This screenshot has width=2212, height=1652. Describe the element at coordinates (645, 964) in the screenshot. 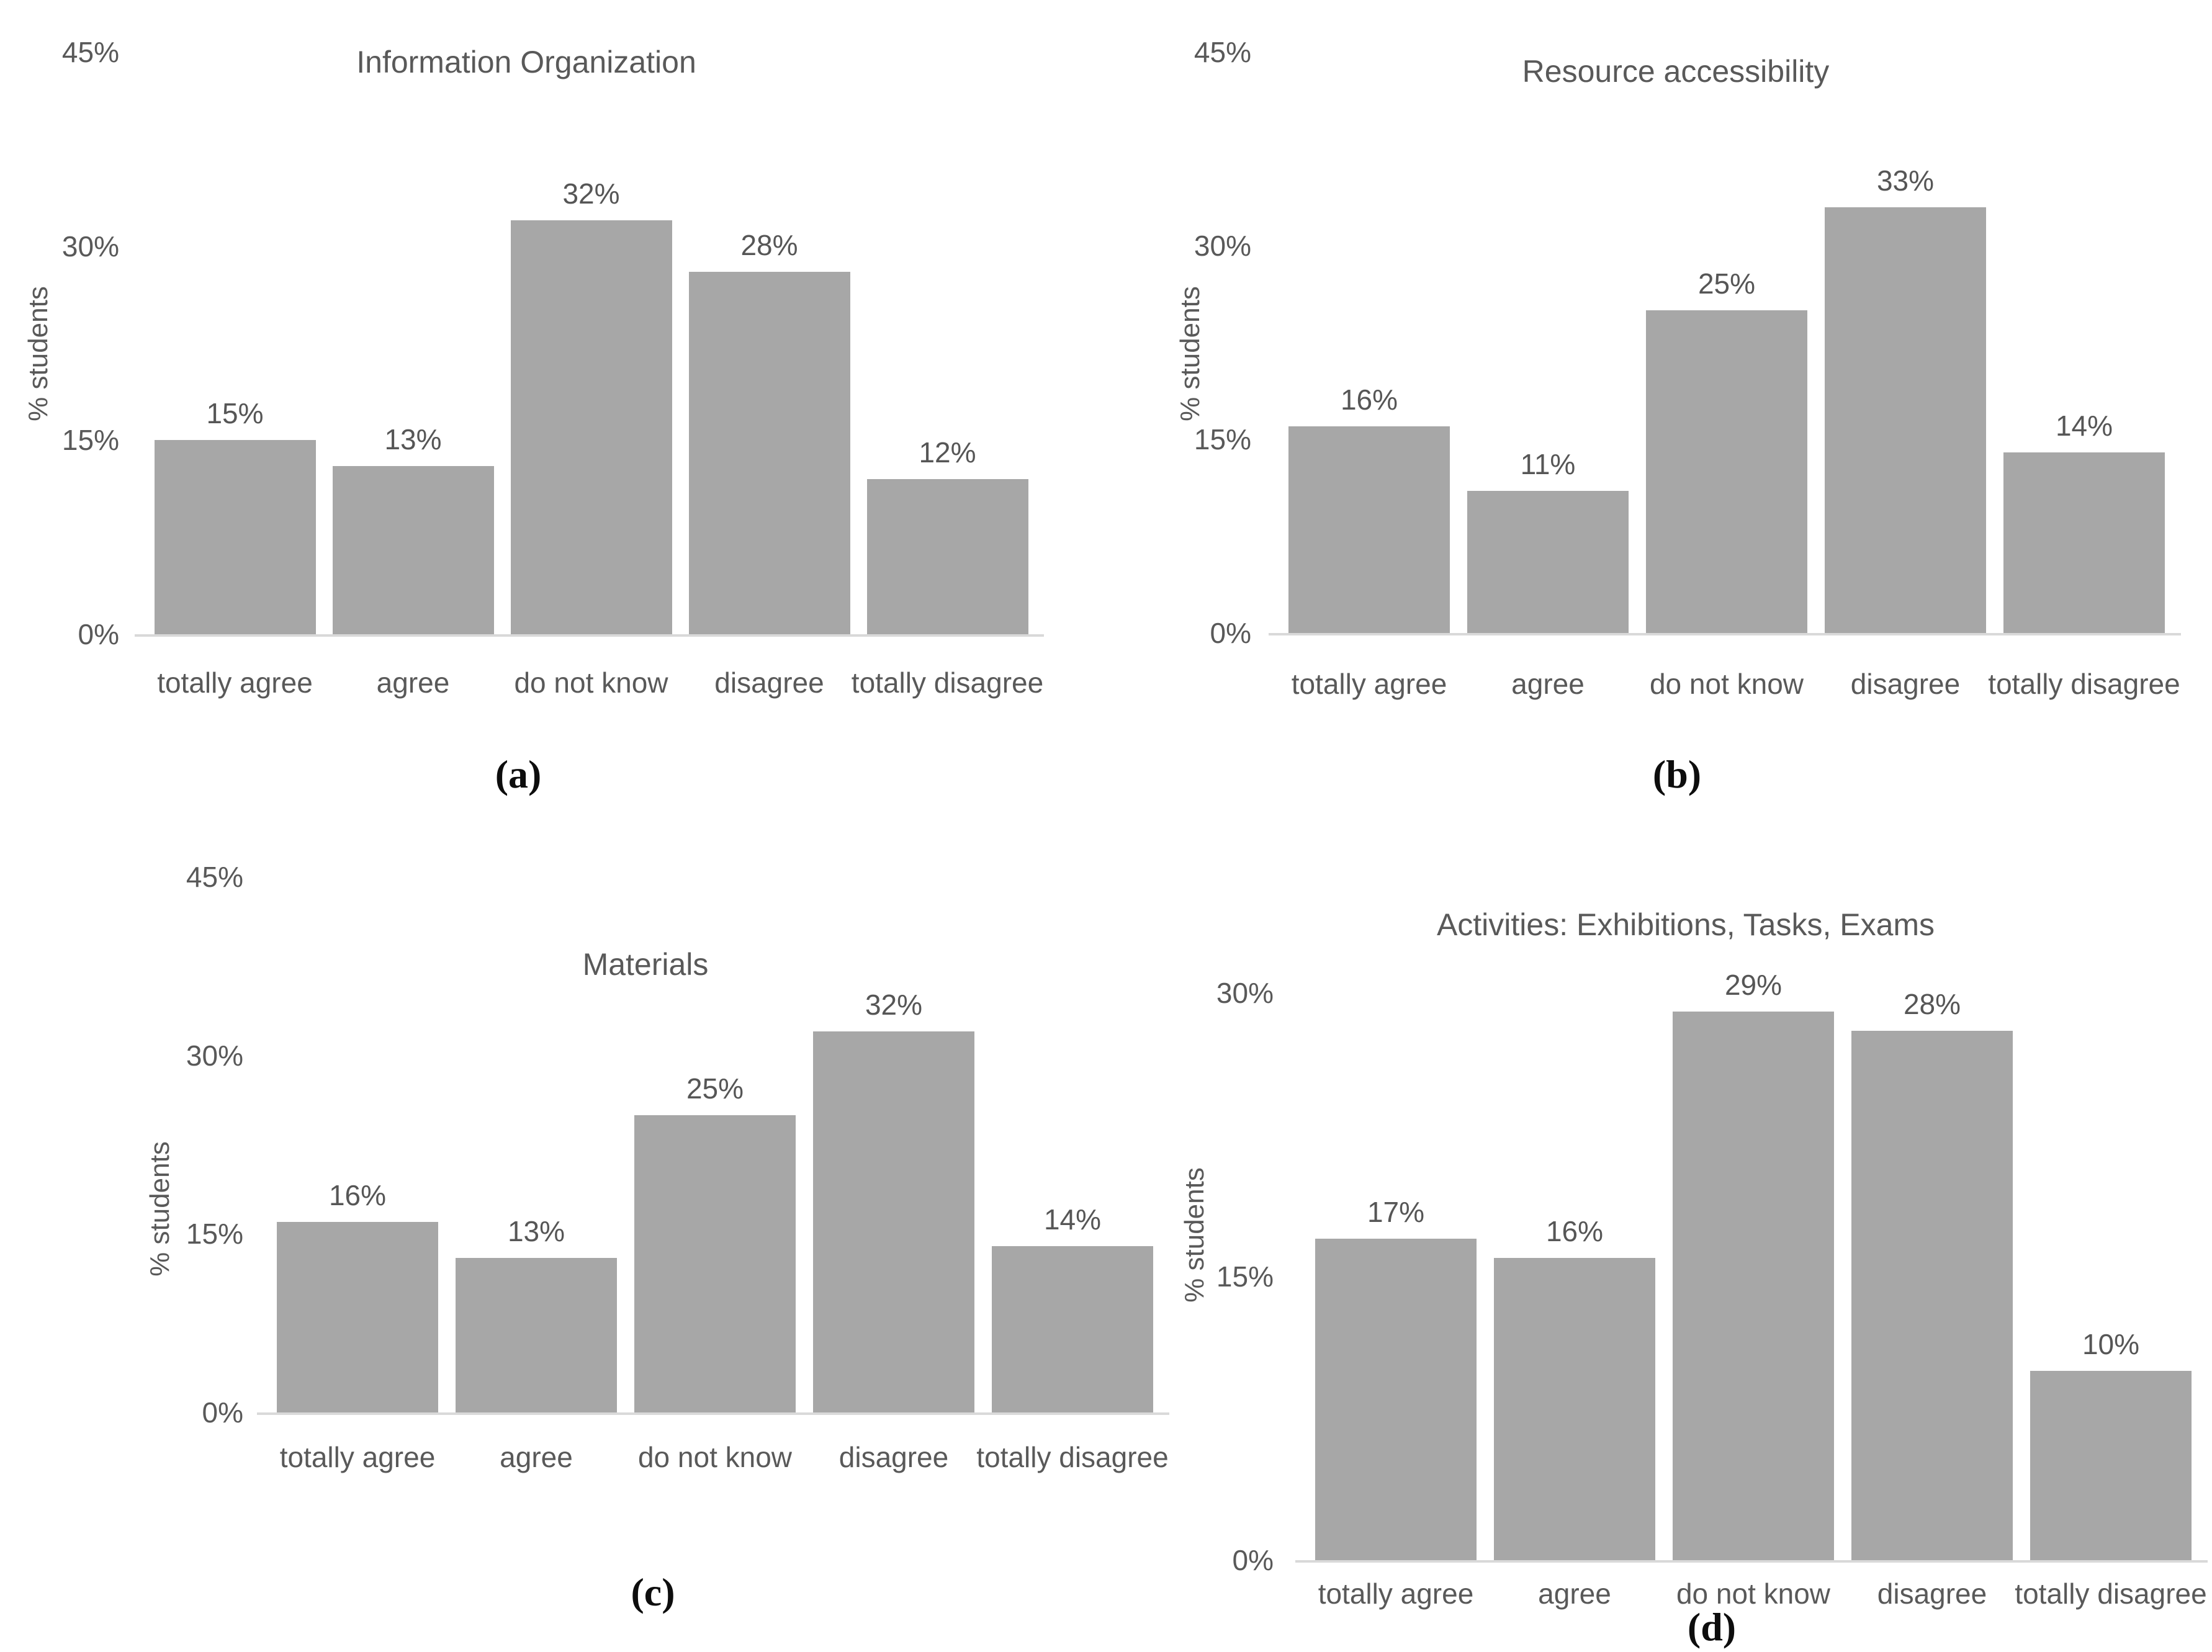

I see `chart-title: Materials` at that location.